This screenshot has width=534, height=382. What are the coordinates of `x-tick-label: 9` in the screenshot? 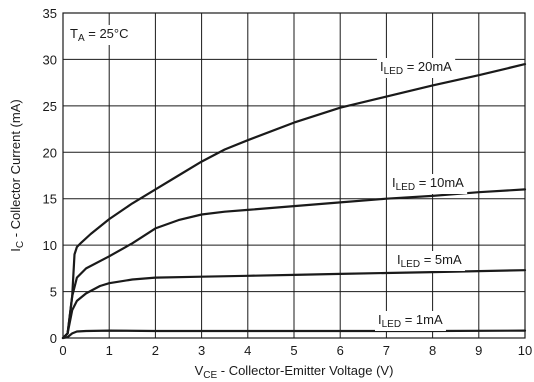 It's located at (478, 350).